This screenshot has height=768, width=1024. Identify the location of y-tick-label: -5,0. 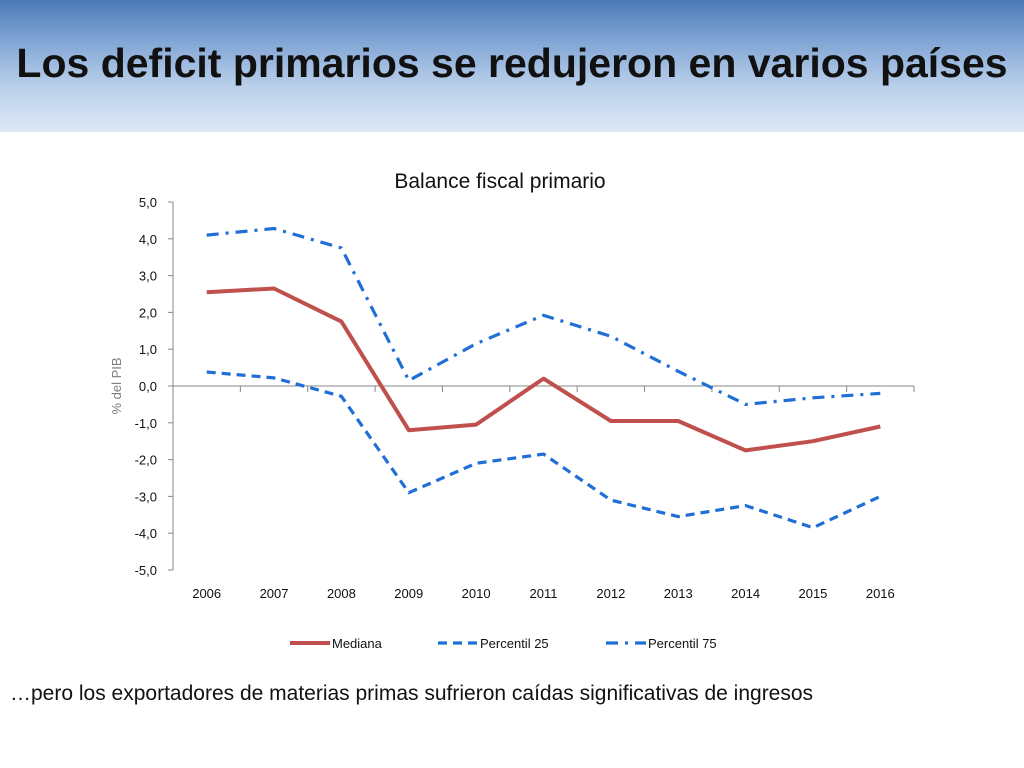
(146, 570).